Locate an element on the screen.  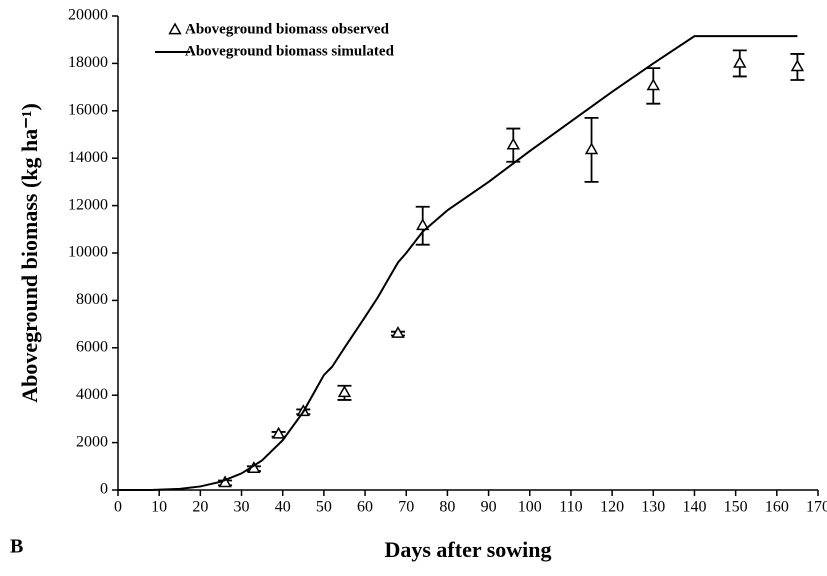
x-axis-label: Days after sowing is located at coordinates (467, 549).